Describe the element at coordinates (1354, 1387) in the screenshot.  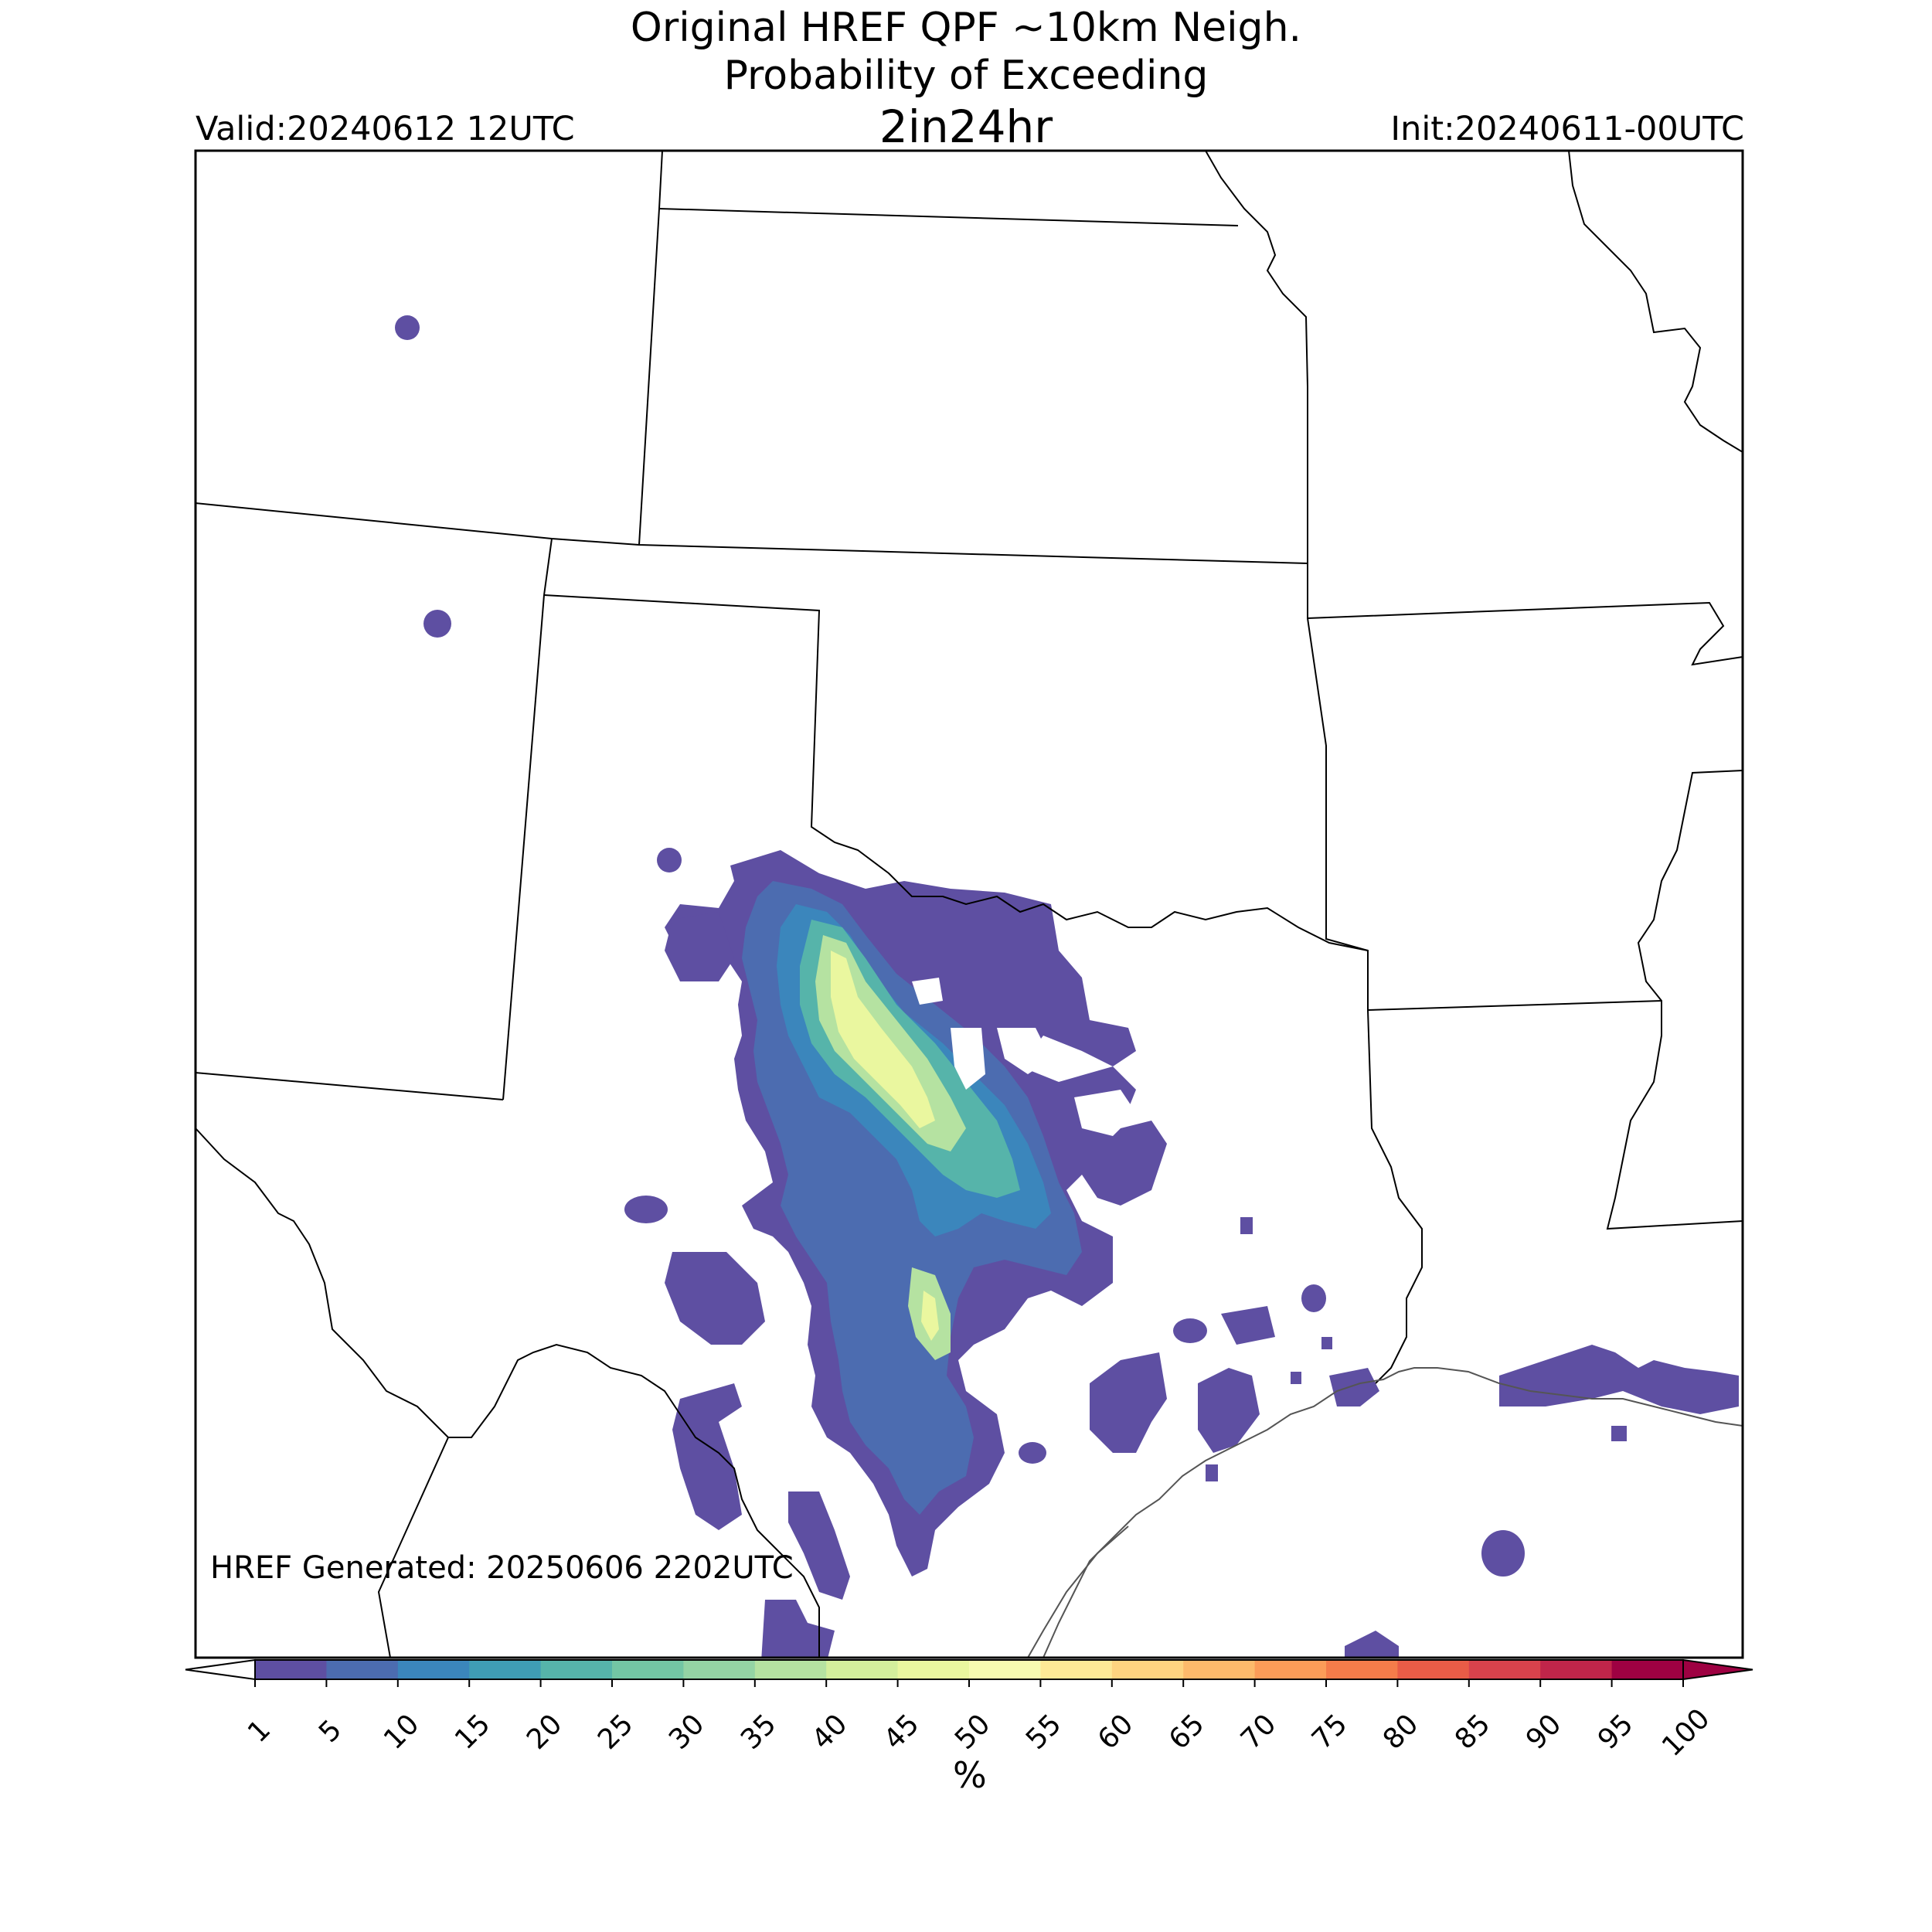
I see `prob-area-houston` at that location.